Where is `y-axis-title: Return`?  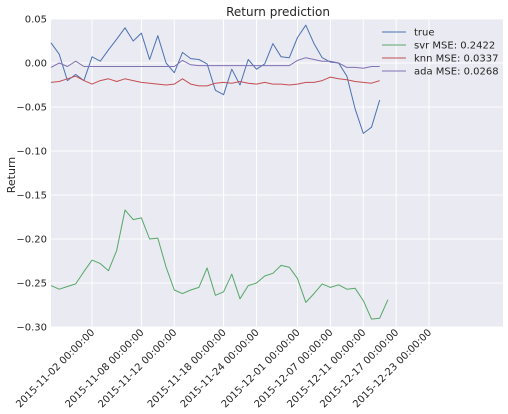
y-axis-title: Return is located at coordinates (11, 175).